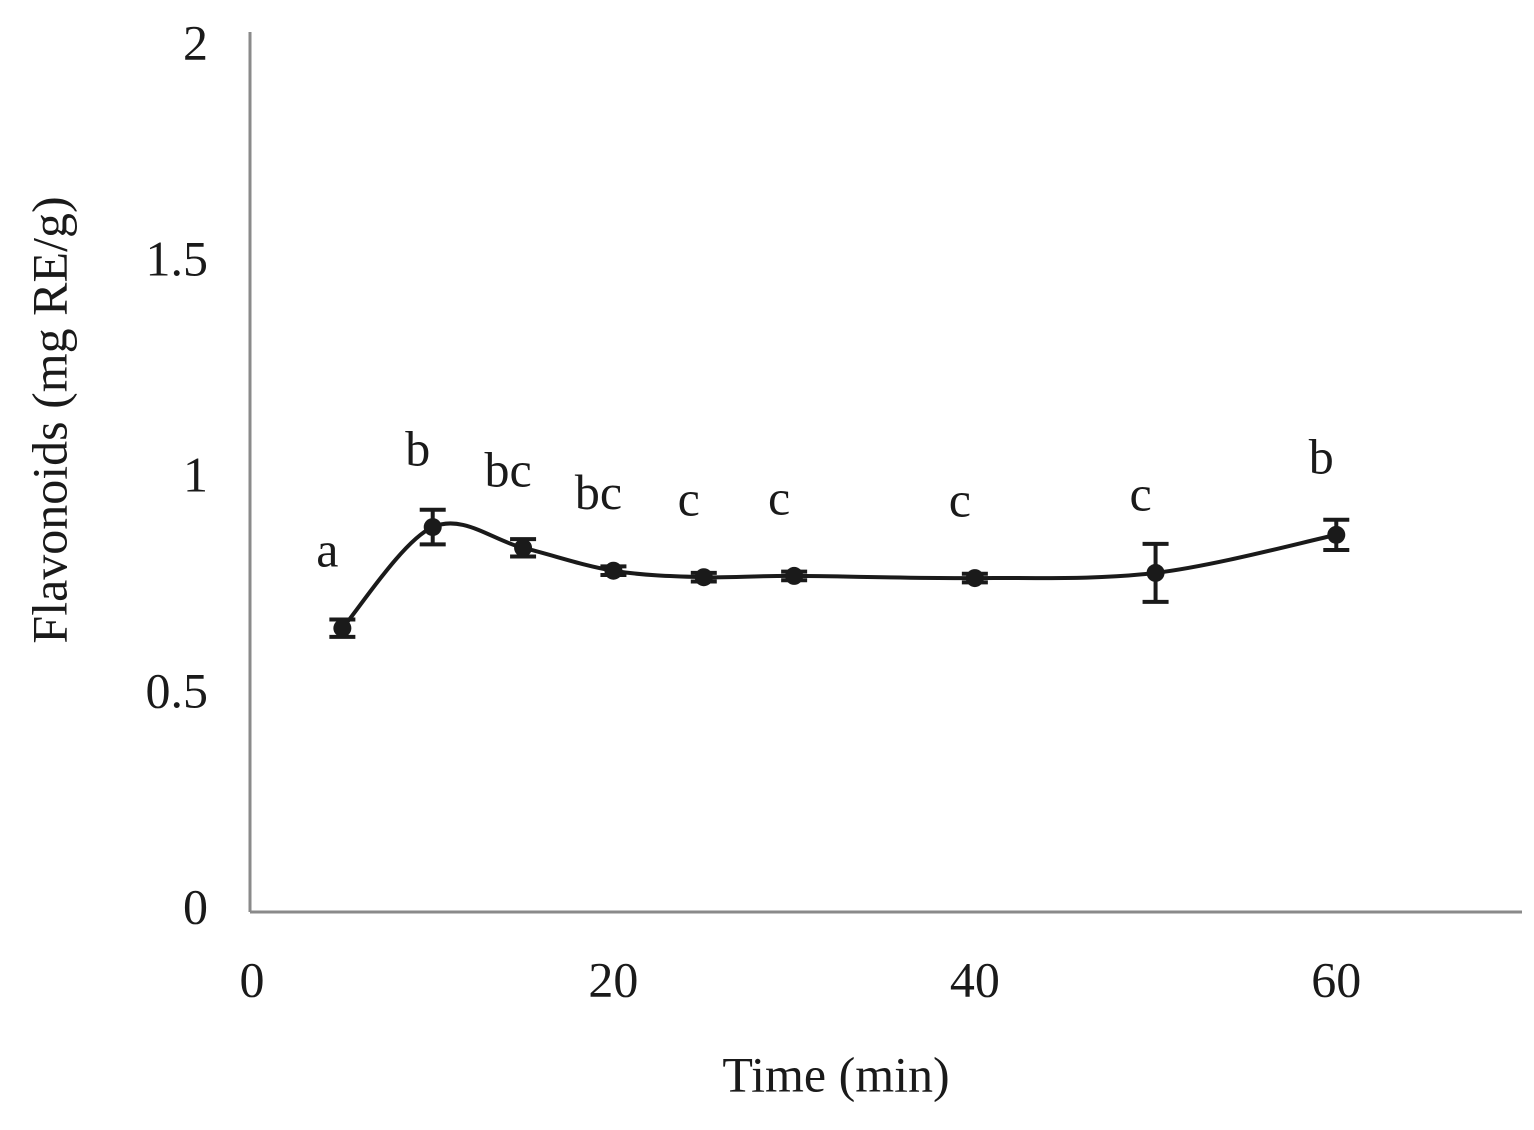  Describe the element at coordinates (835, 1074) in the screenshot. I see `x-axis-title: Time (min)` at that location.